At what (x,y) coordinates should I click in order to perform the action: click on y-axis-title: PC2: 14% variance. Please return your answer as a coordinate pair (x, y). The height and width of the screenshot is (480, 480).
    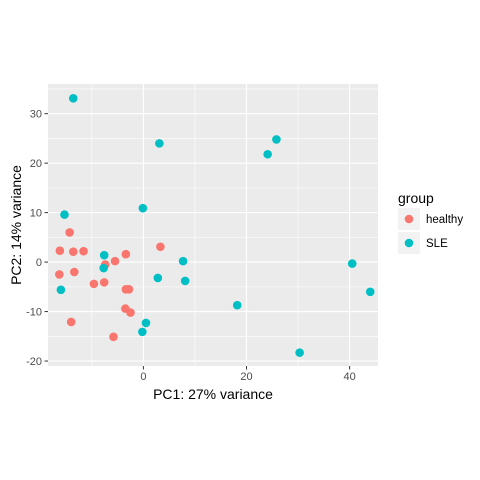
    Looking at the image, I should click on (16, 225).